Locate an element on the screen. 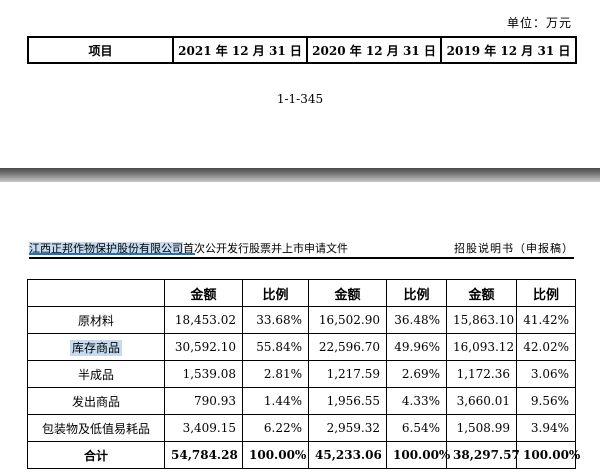 Image resolution: width=600 pixels, height=473 pixels. table-cell: 3,409.15 is located at coordinates (203, 428).